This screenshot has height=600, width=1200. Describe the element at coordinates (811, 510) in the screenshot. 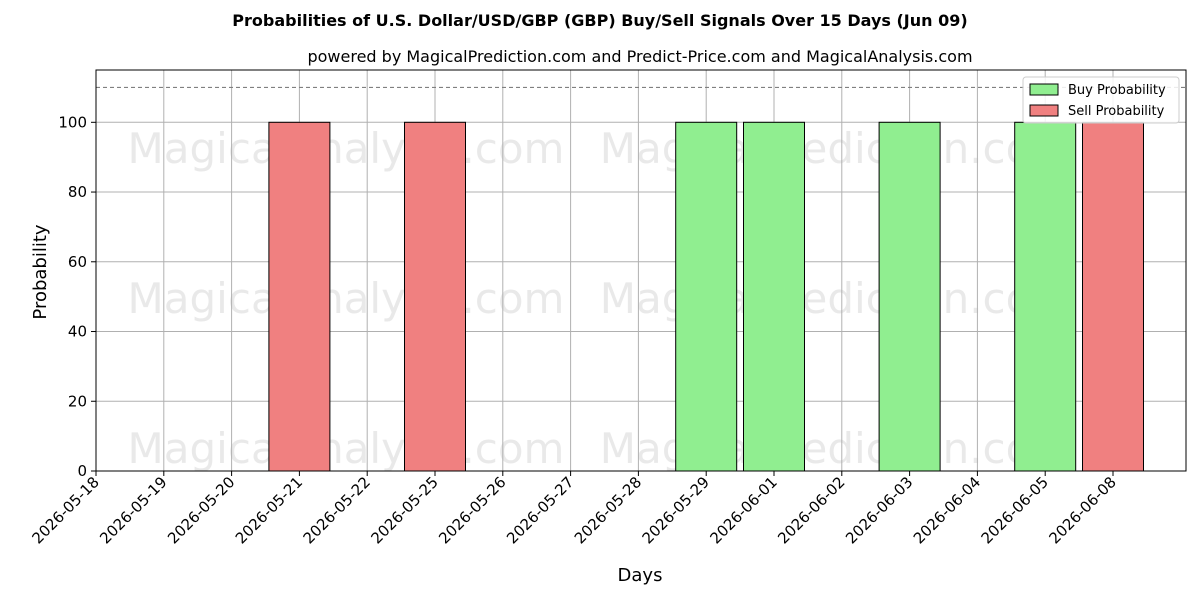

I see `x-tick-label: 2026-06-02` at that location.